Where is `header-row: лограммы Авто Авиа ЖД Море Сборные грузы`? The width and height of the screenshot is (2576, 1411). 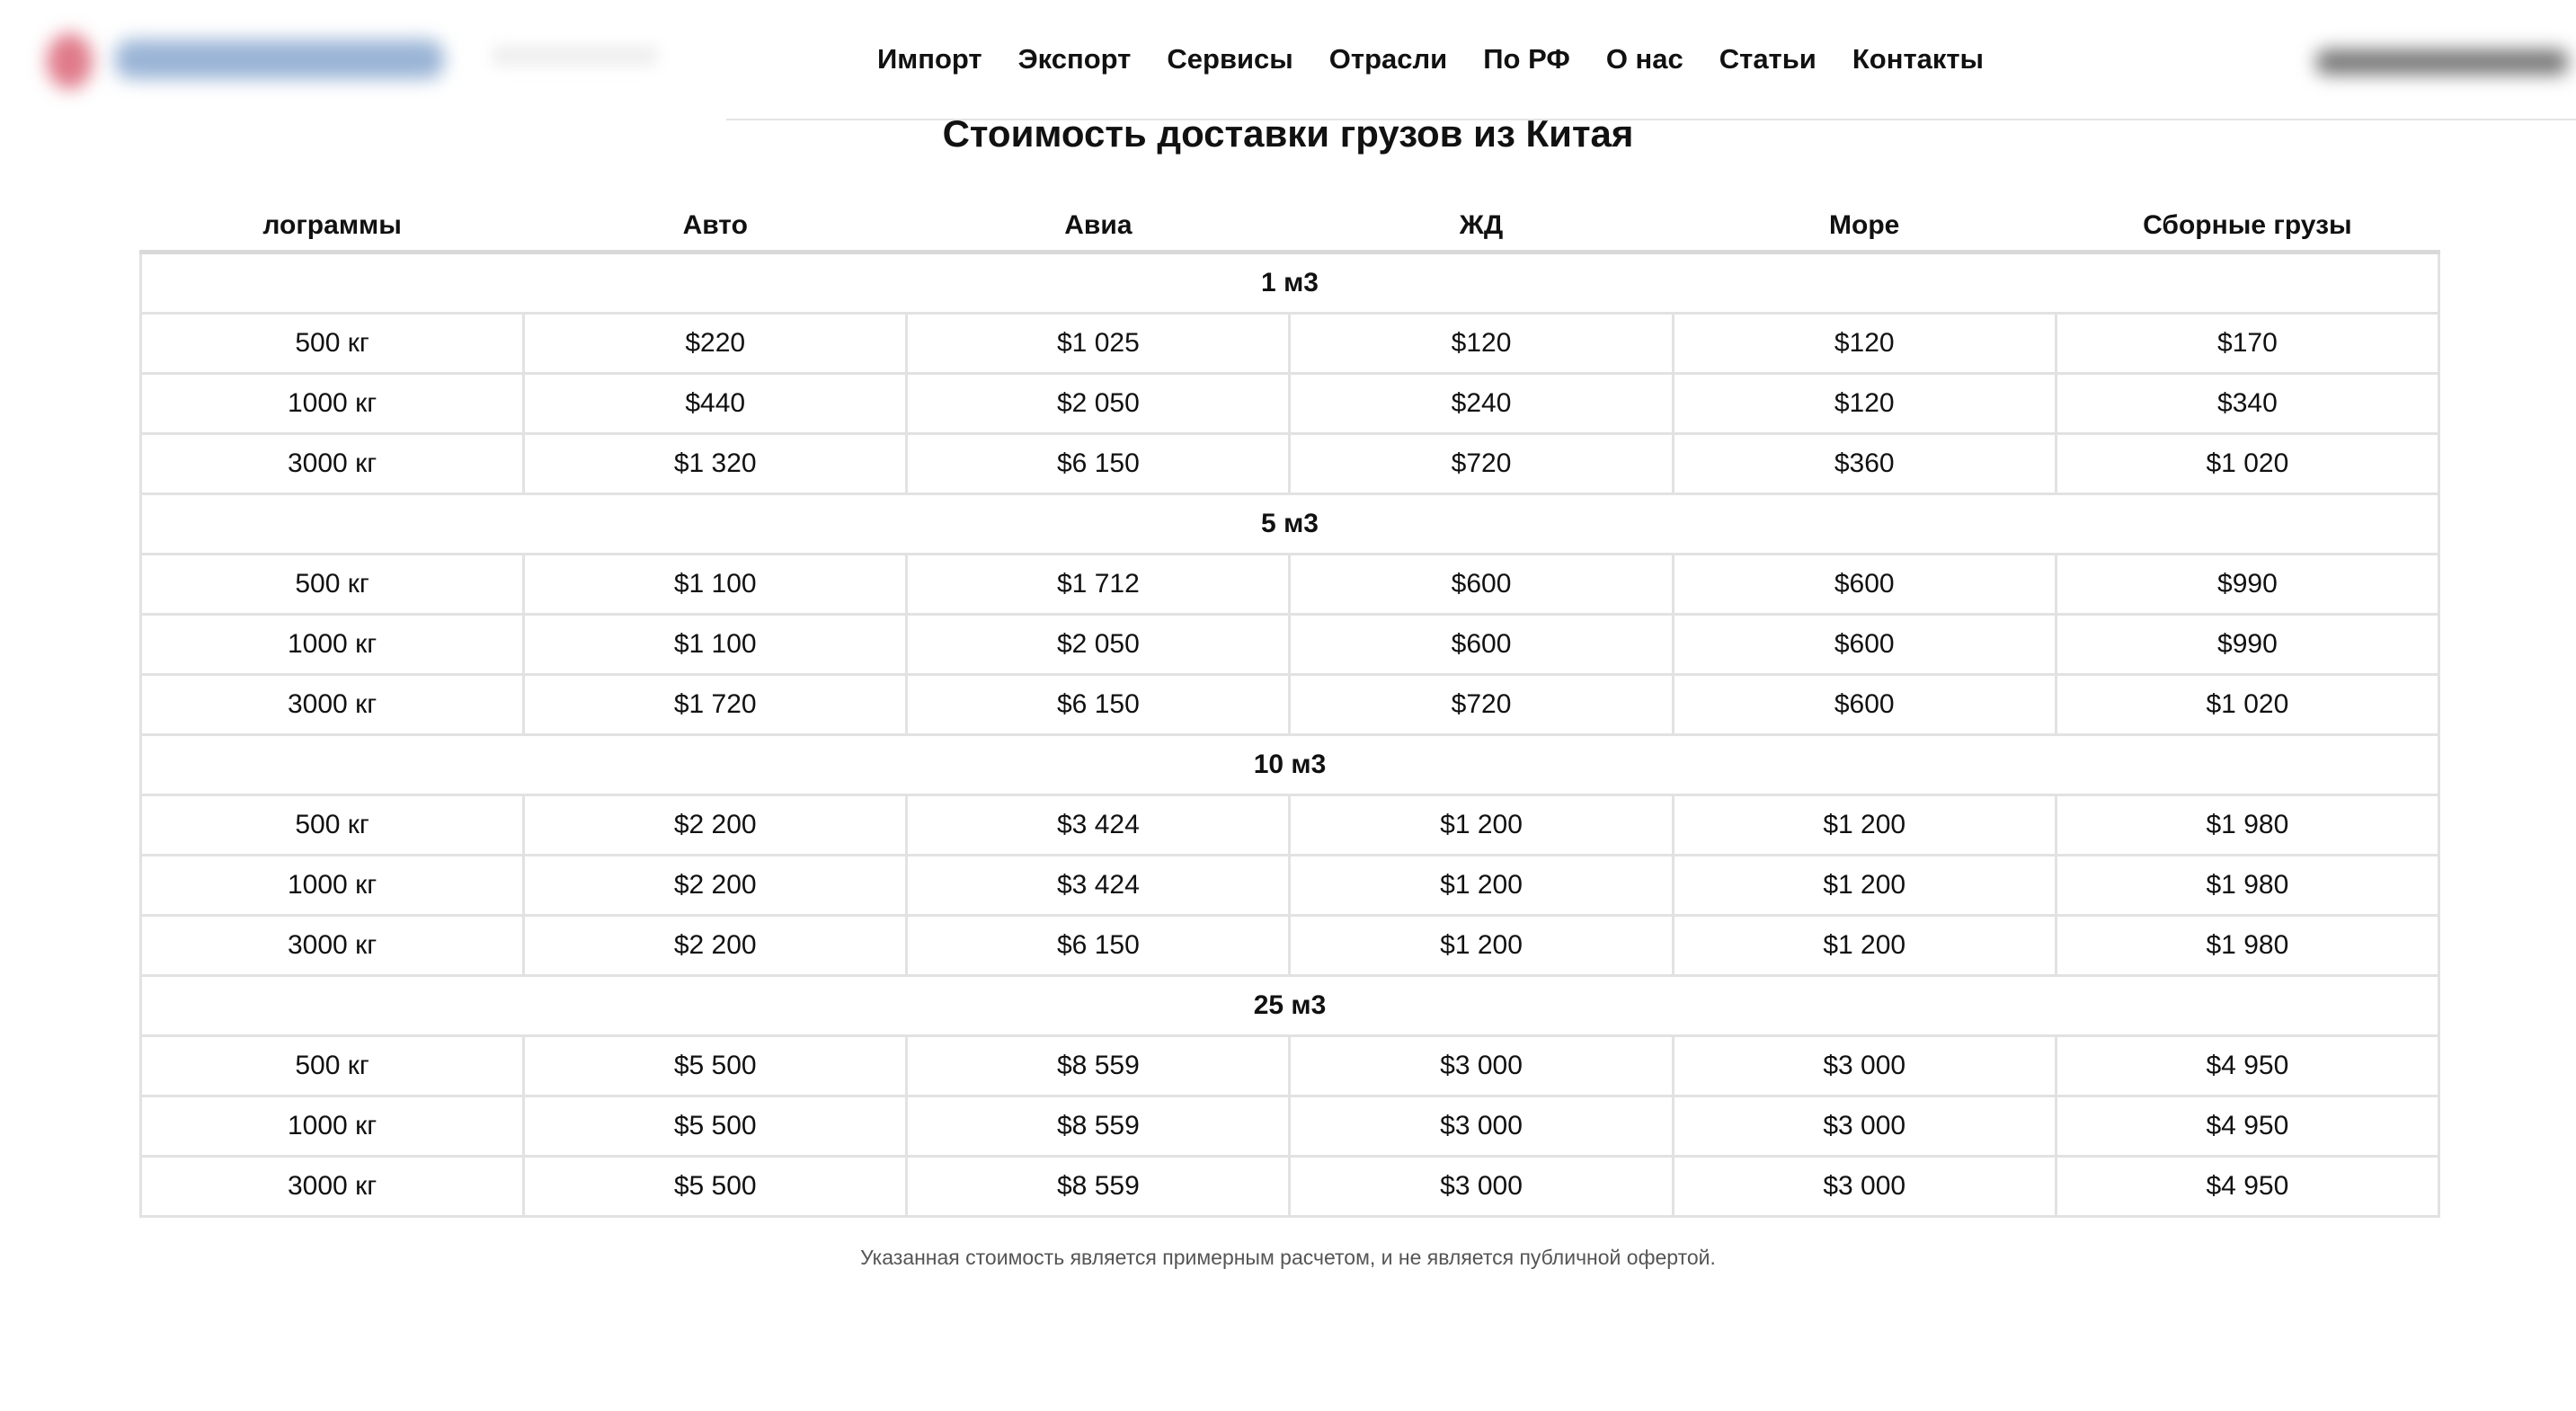
header-row: лограммы Авто Авиа ЖД Море Сборные грузы is located at coordinates (1289, 227).